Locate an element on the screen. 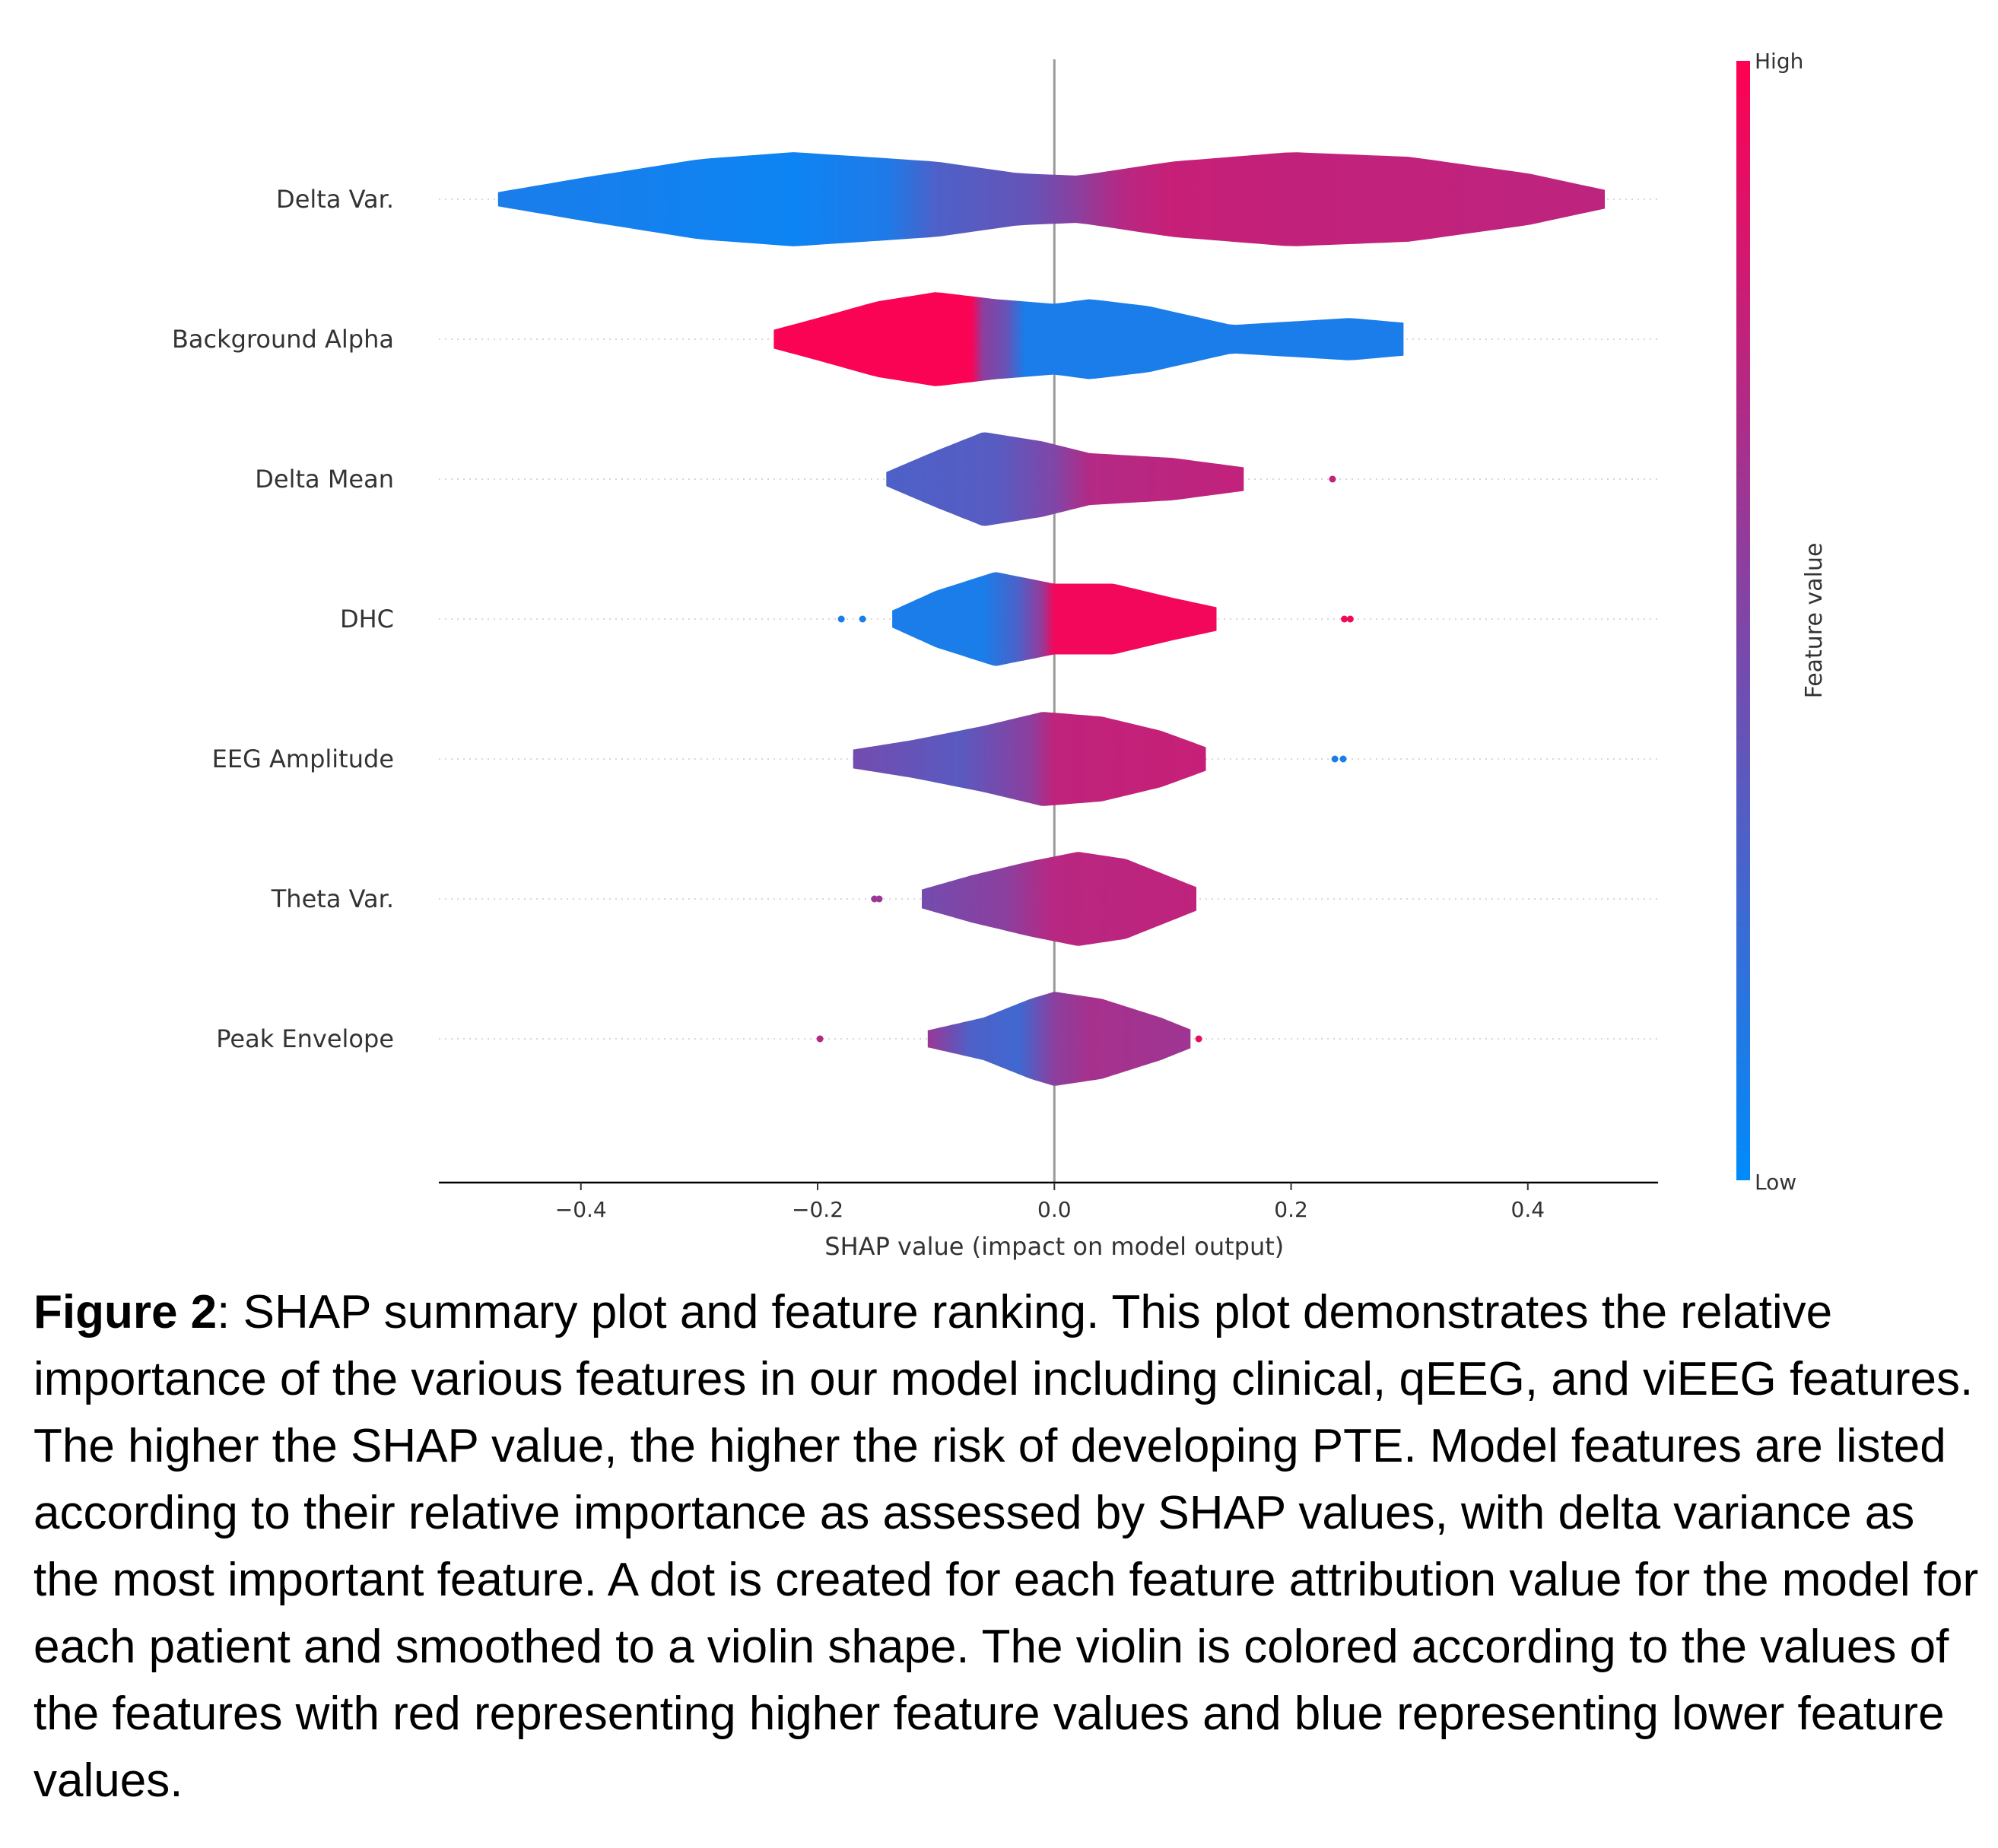 The height and width of the screenshot is (1848, 1998). figure-caption-label: Figure 2 is located at coordinates (125, 1312).